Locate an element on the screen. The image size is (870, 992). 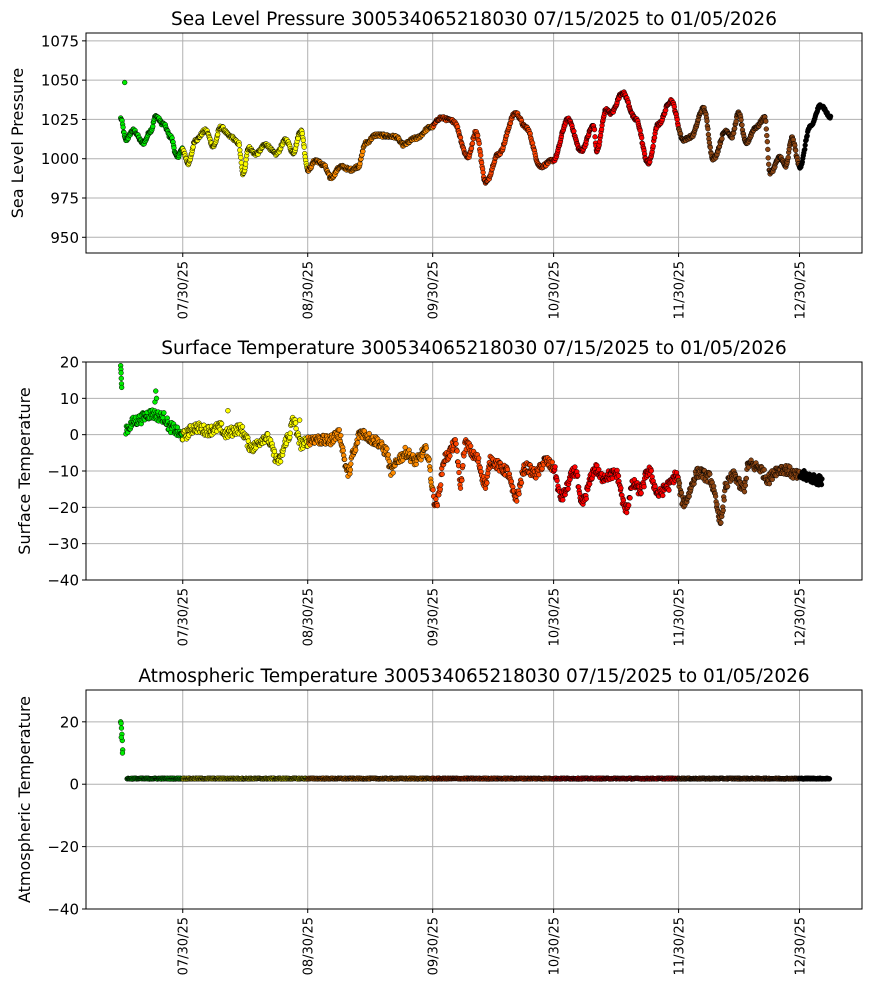
y-tick-label: 10 is located at coordinates (69, 399).